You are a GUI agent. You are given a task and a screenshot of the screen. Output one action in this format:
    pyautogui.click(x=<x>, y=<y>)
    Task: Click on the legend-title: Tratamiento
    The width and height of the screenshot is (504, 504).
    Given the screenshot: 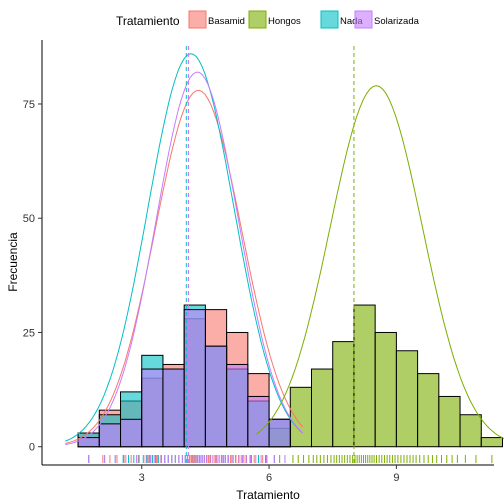 What is the action you would take?
    pyautogui.click(x=148, y=21)
    